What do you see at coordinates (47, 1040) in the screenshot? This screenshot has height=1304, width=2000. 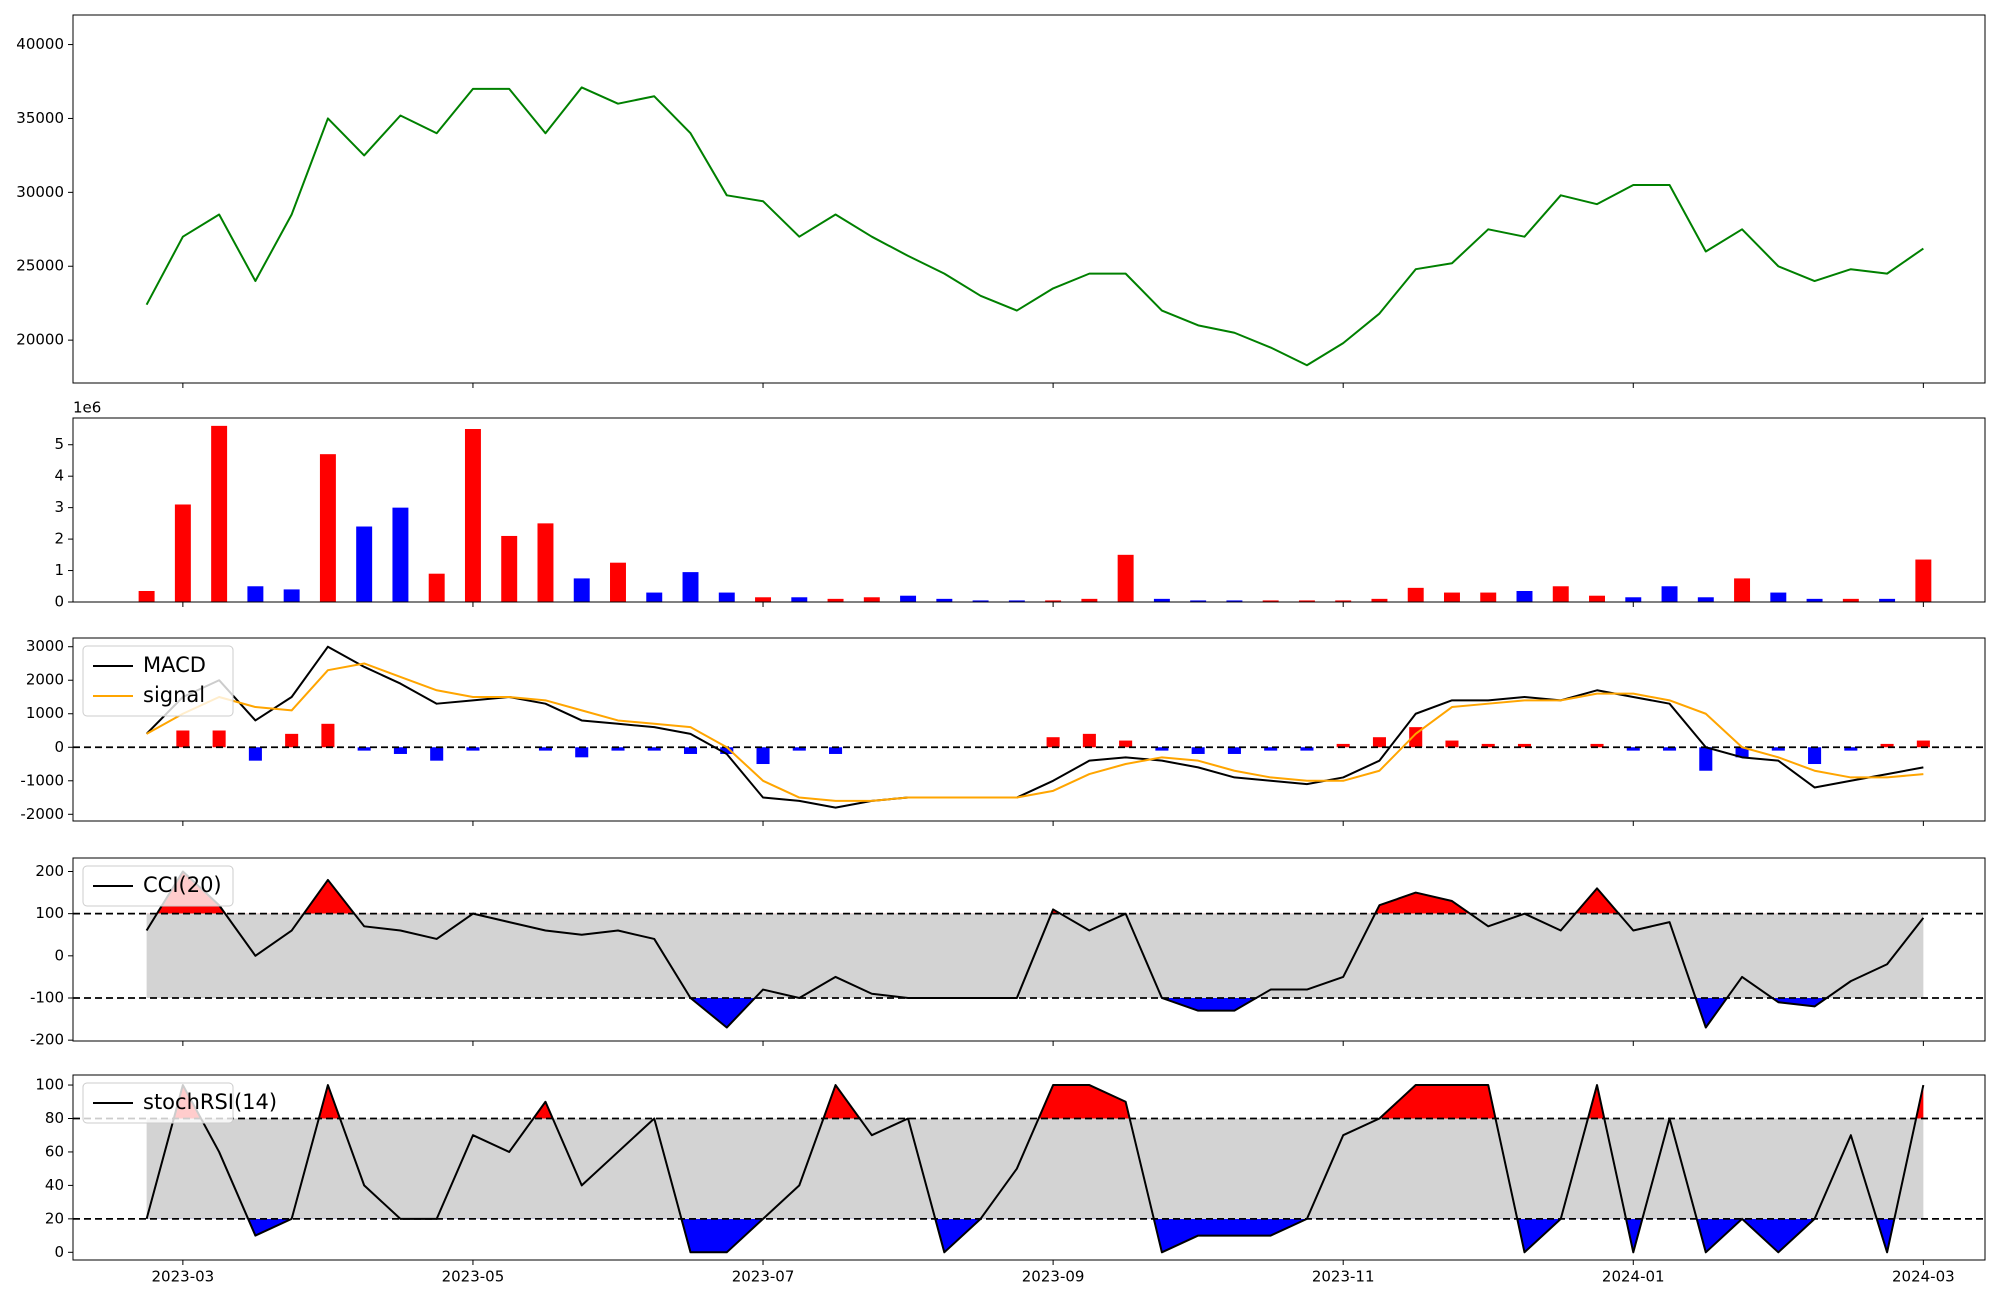 I see `y-tick-label: -200` at bounding box center [47, 1040].